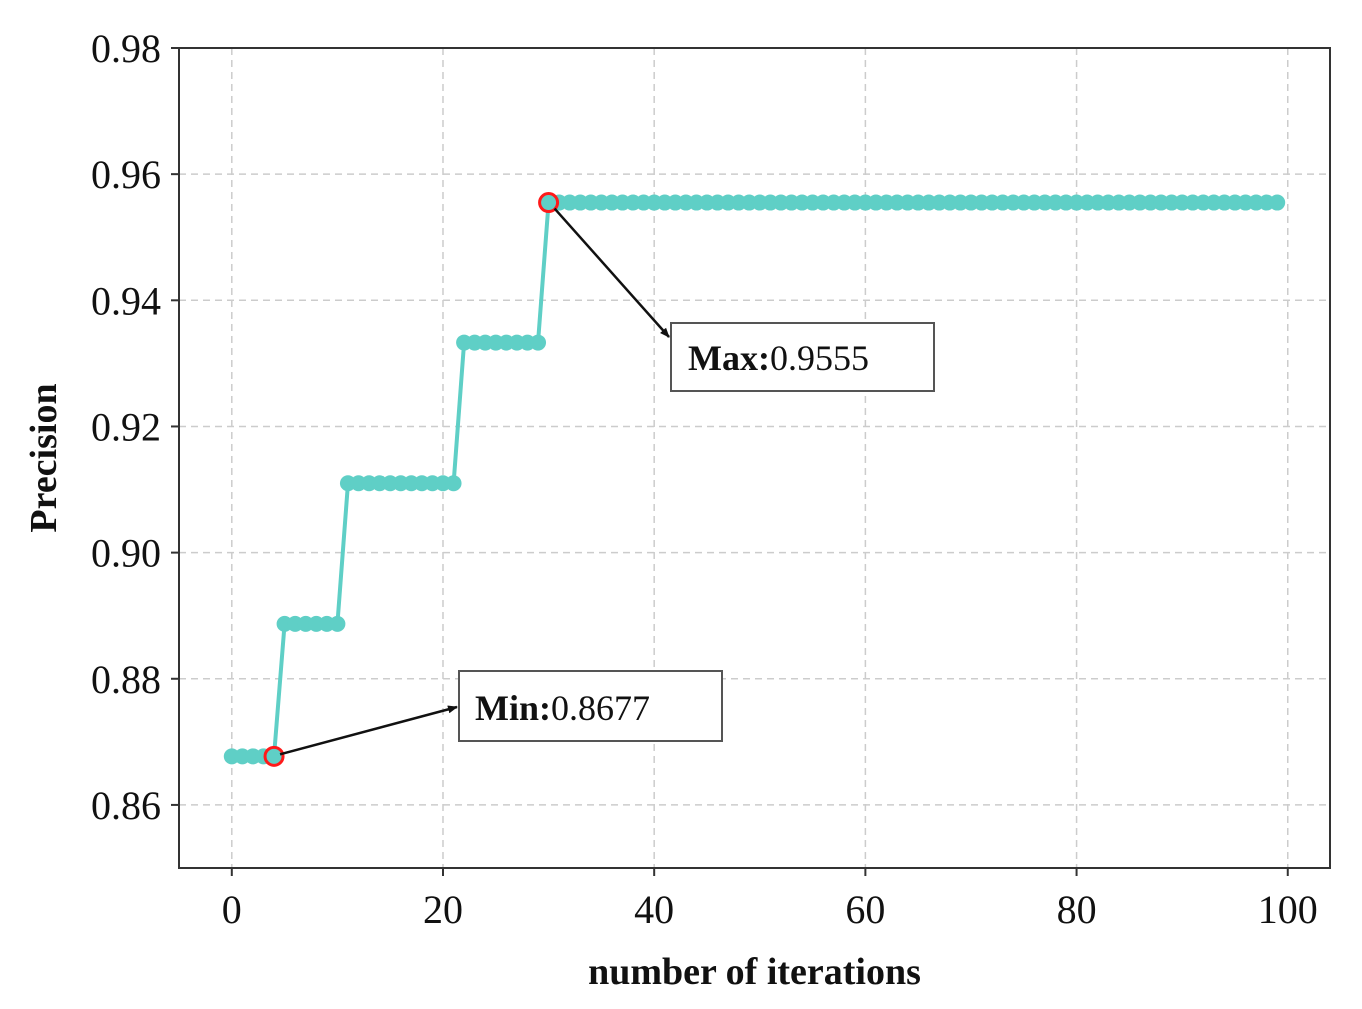 Image resolution: width=1362 pixels, height=1009 pixels. I want to click on x-tick-label: 0, so click(232, 909).